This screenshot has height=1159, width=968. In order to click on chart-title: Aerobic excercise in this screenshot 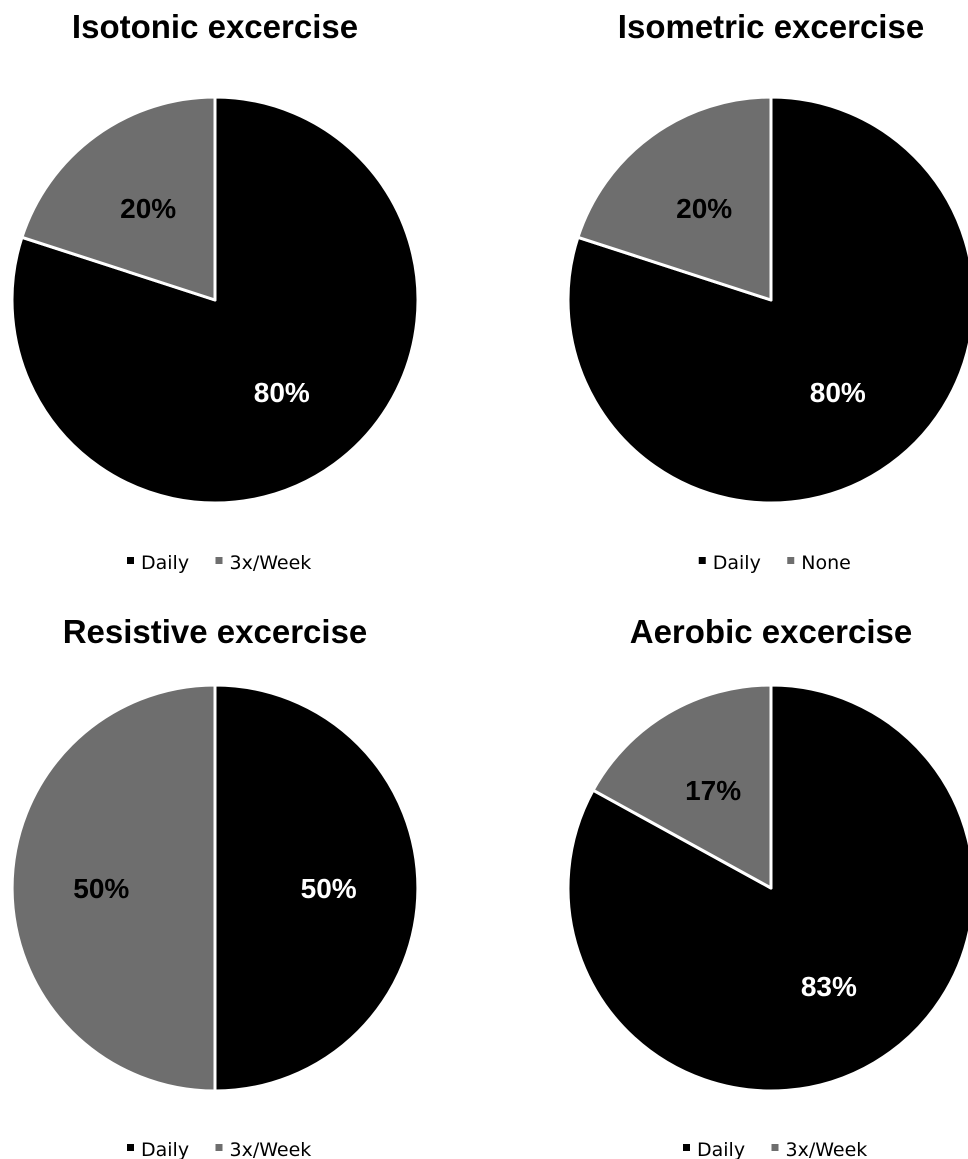, I will do `click(771, 631)`.